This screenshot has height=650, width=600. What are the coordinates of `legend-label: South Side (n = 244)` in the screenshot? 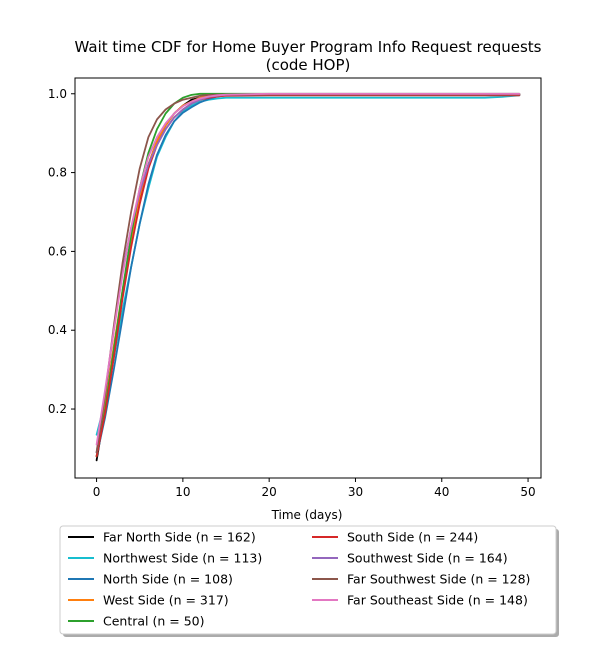 It's located at (412, 537).